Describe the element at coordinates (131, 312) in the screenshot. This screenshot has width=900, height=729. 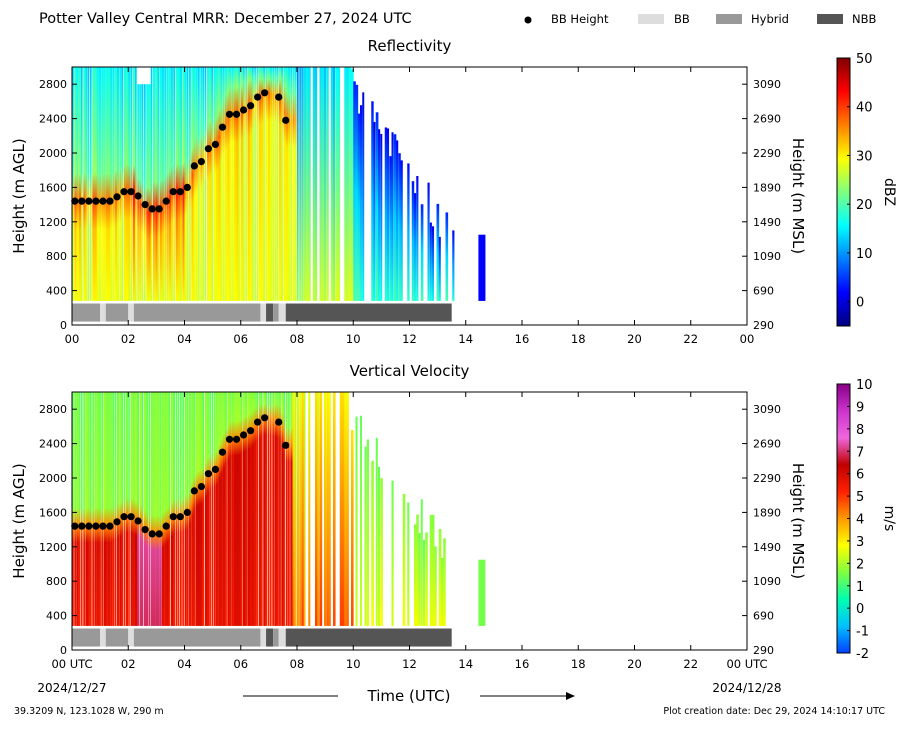
I see `bb-type-segment-bb` at that location.